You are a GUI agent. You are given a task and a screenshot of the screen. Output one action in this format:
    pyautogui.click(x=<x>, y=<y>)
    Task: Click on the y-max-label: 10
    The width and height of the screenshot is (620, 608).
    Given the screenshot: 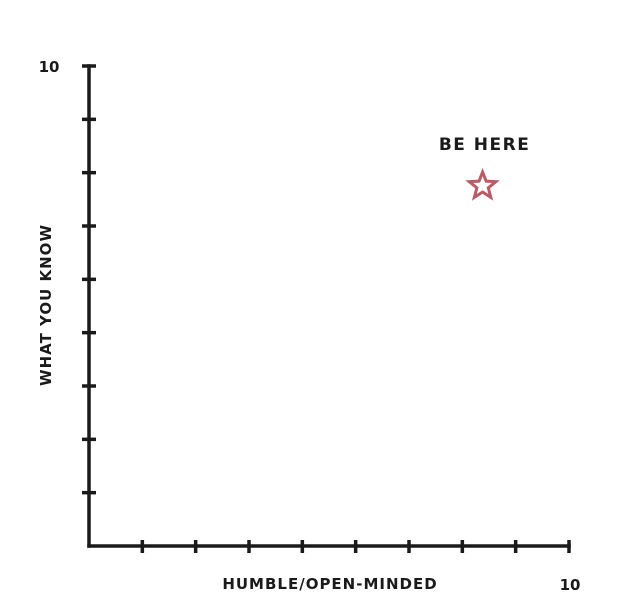 What is the action you would take?
    pyautogui.click(x=49, y=67)
    